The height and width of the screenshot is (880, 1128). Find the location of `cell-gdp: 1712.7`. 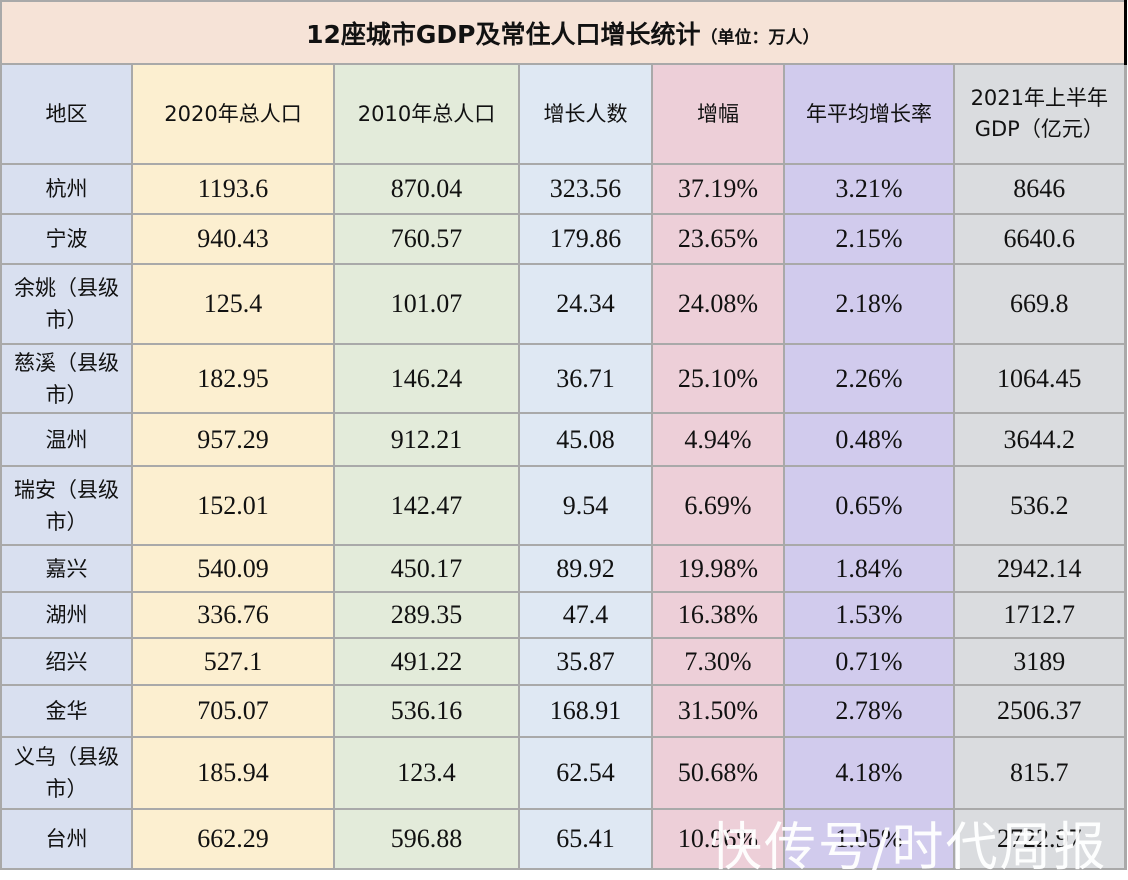

cell-gdp: 1712.7 is located at coordinates (1039, 615).